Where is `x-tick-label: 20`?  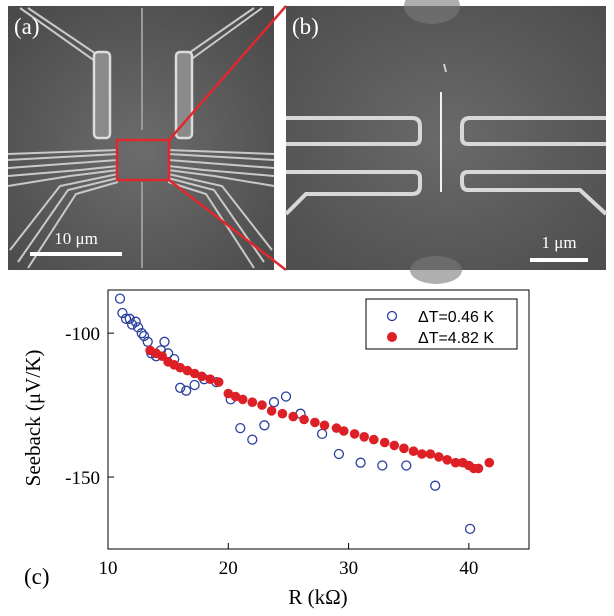
x-tick-label: 20 is located at coordinates (228, 568).